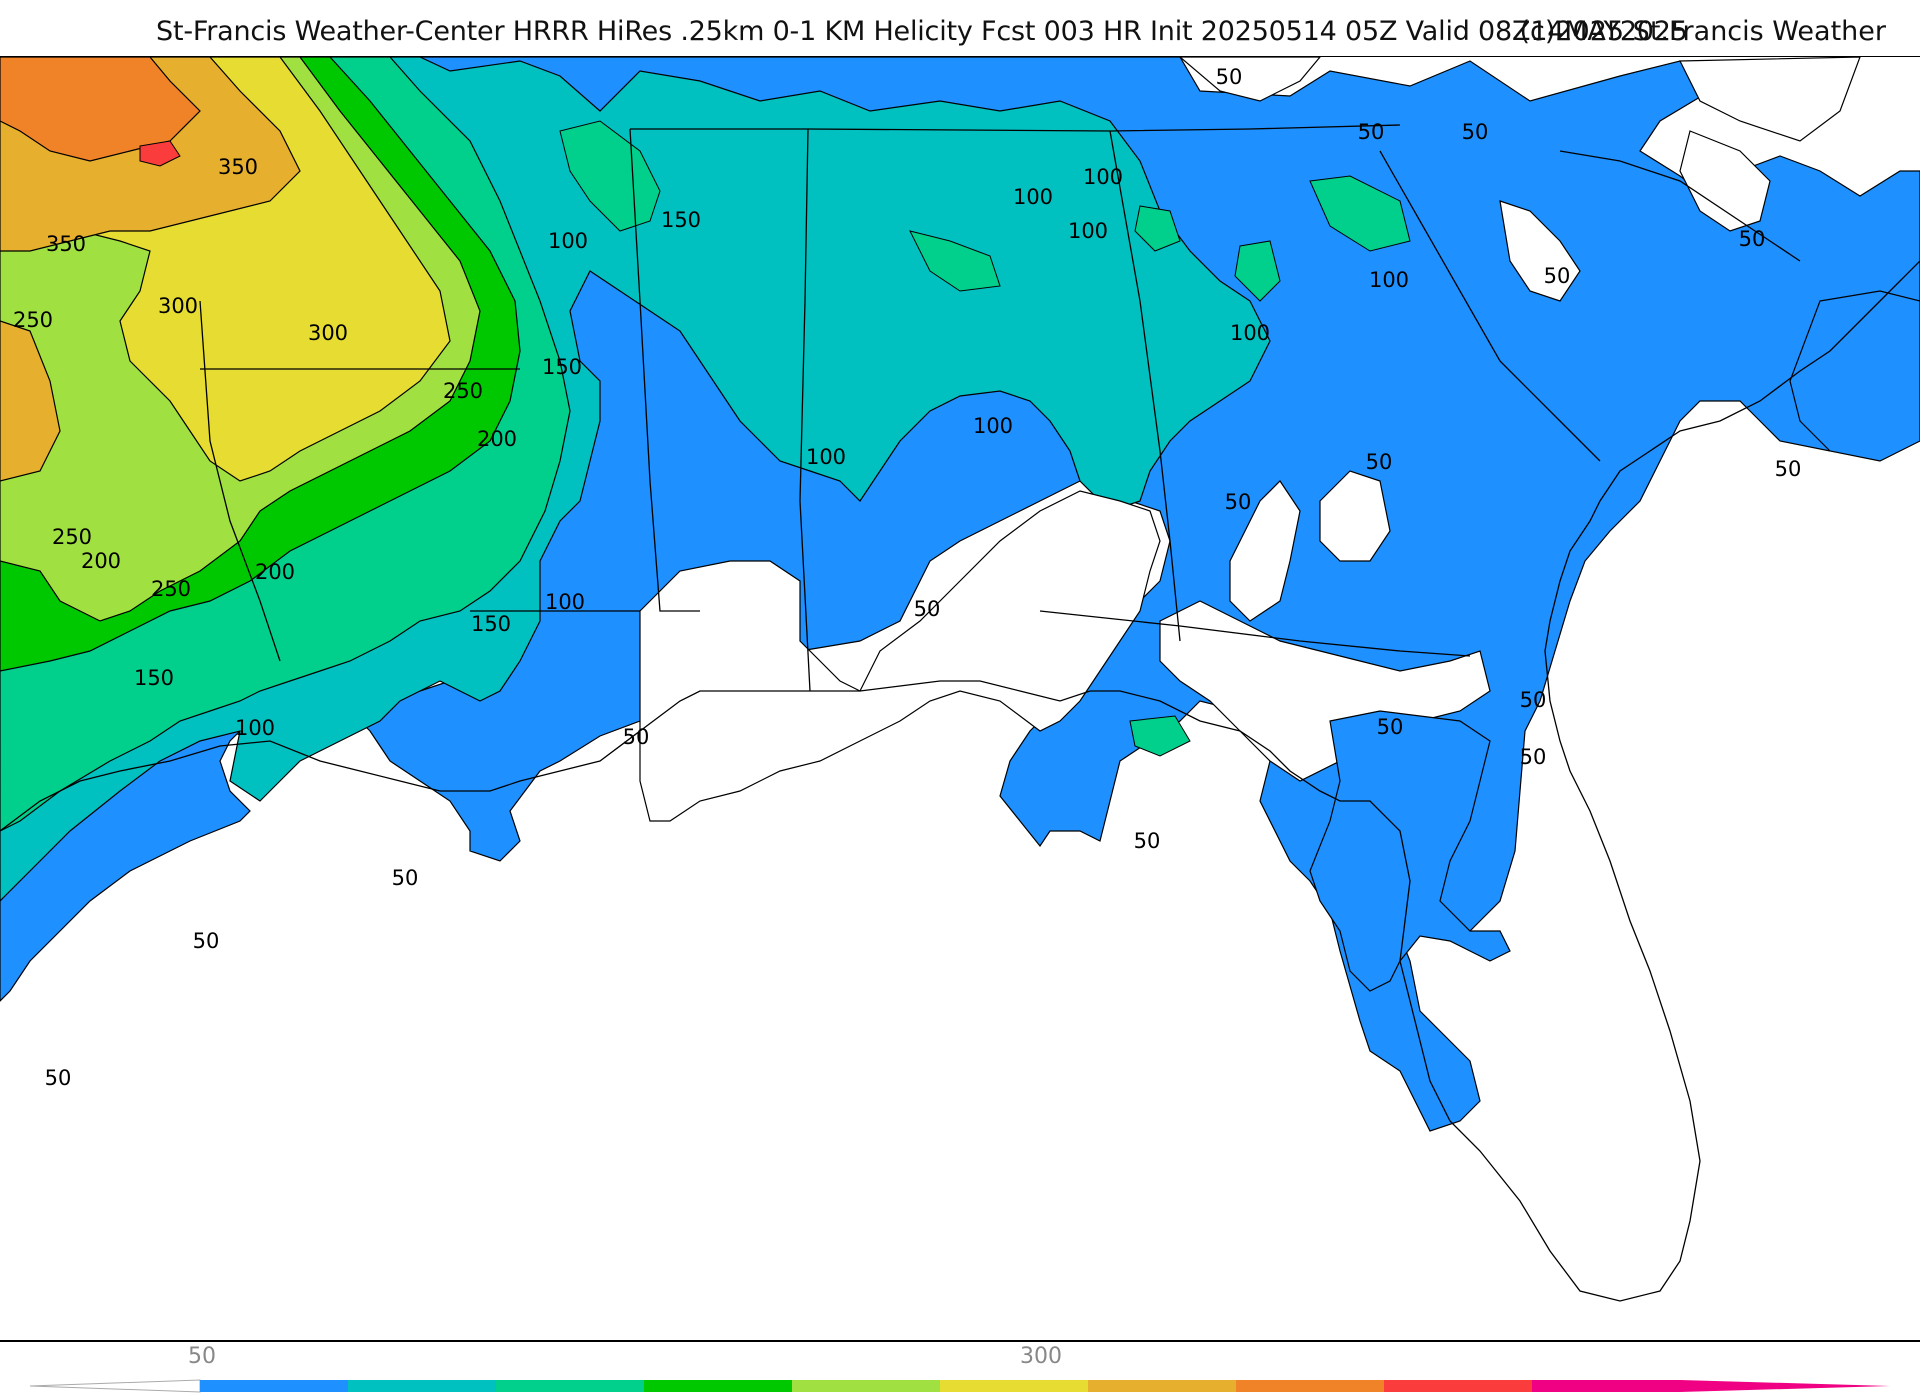  Describe the element at coordinates (1145, 386) in the screenshot. I see `state-line-al-ga` at that location.